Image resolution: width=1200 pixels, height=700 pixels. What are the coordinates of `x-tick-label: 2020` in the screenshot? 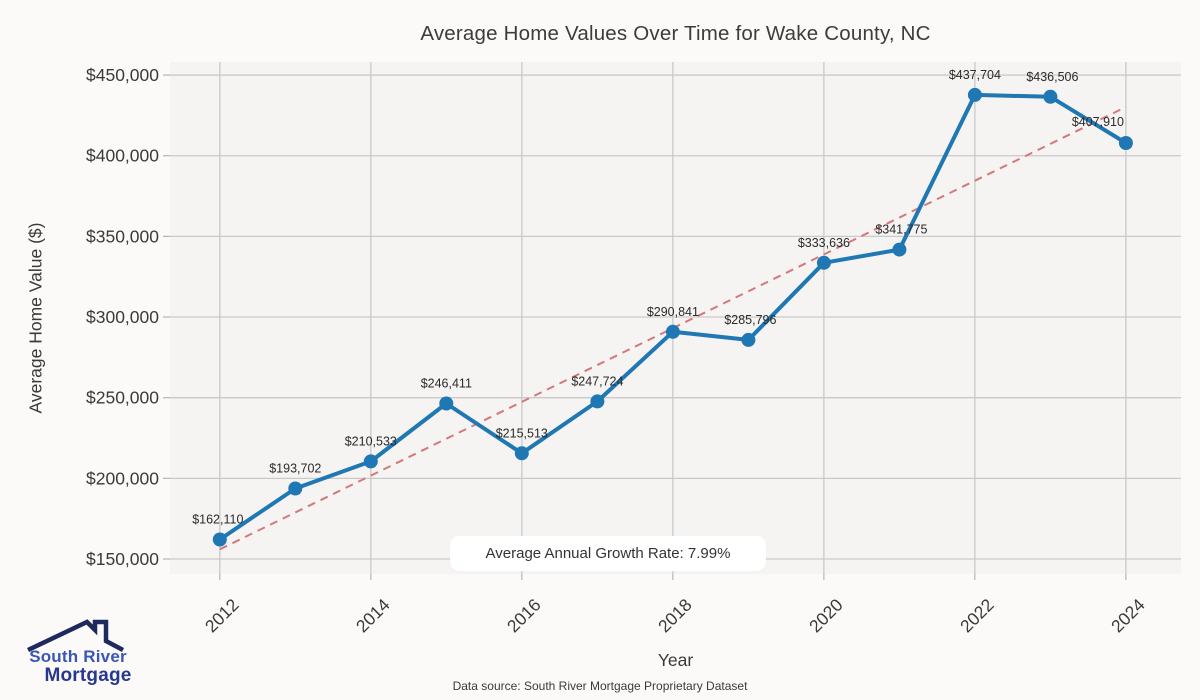 It's located at (826, 616).